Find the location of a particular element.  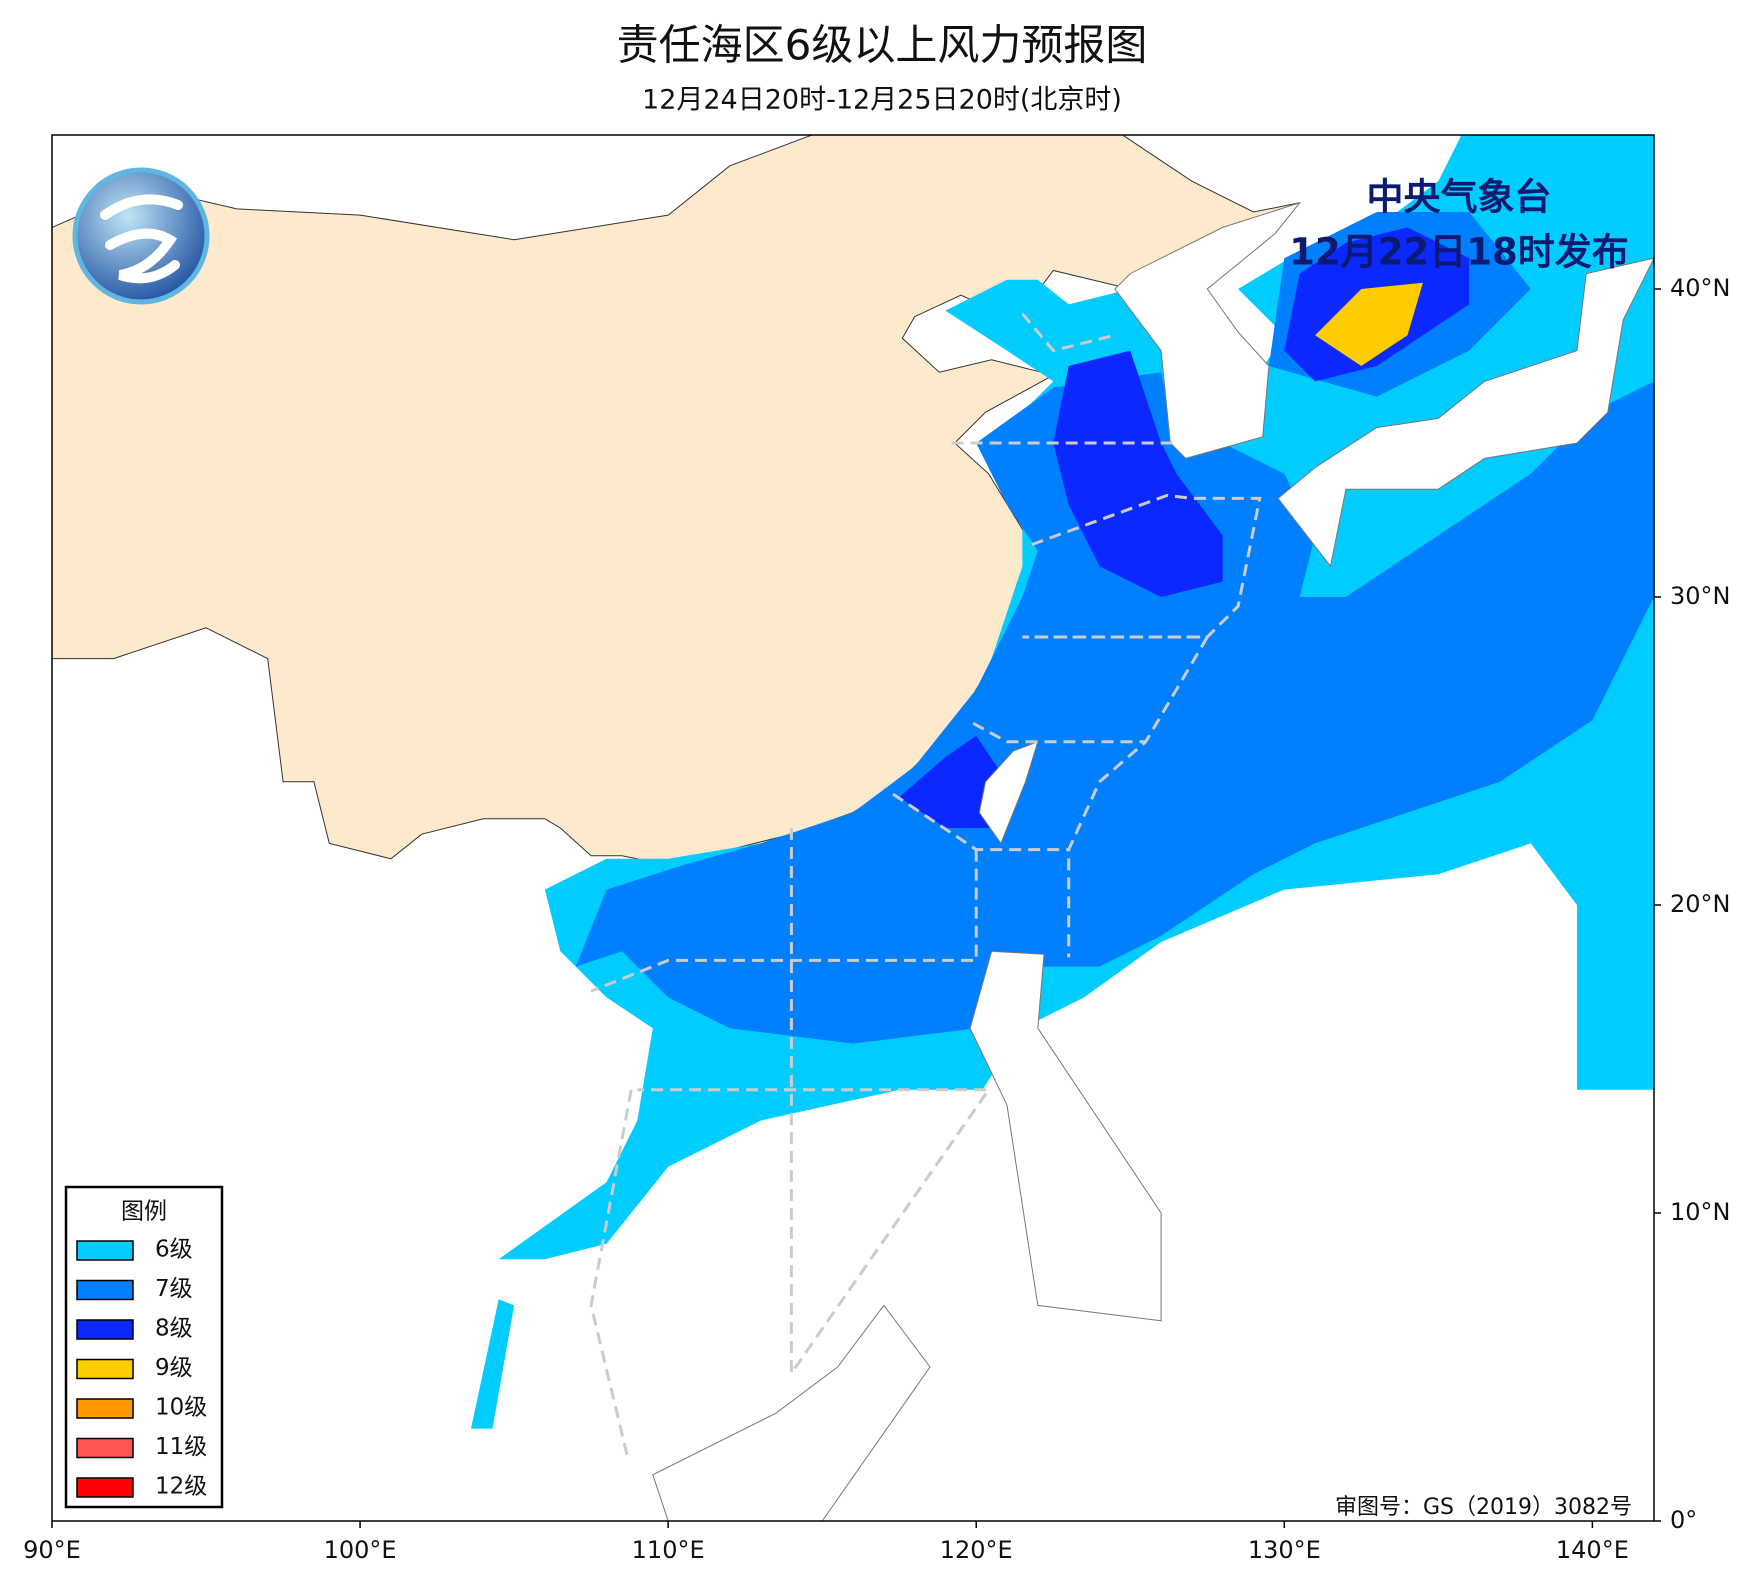

lat-tick-label: 10°N is located at coordinates (1700, 1212).